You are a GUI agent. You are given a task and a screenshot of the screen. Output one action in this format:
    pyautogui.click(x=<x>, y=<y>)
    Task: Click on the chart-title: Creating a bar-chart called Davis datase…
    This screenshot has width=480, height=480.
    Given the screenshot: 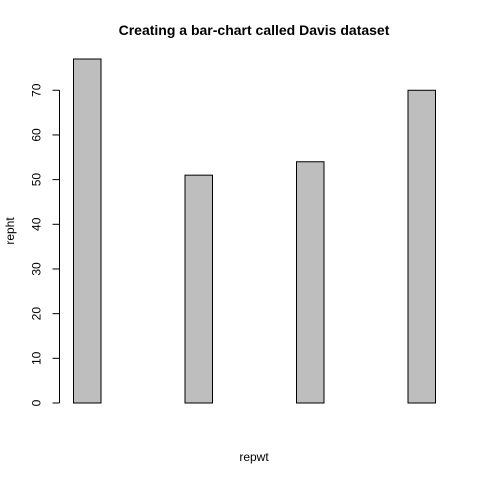 What is the action you would take?
    pyautogui.click(x=254, y=30)
    